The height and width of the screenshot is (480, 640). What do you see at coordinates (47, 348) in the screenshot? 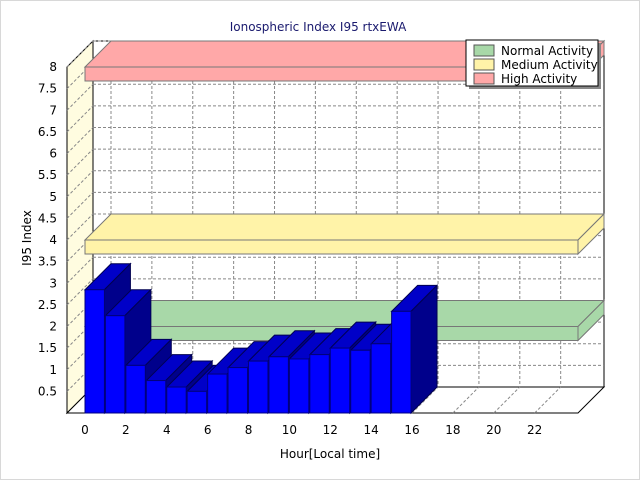
I see `y-tick-label: 1.5` at bounding box center [47, 348].